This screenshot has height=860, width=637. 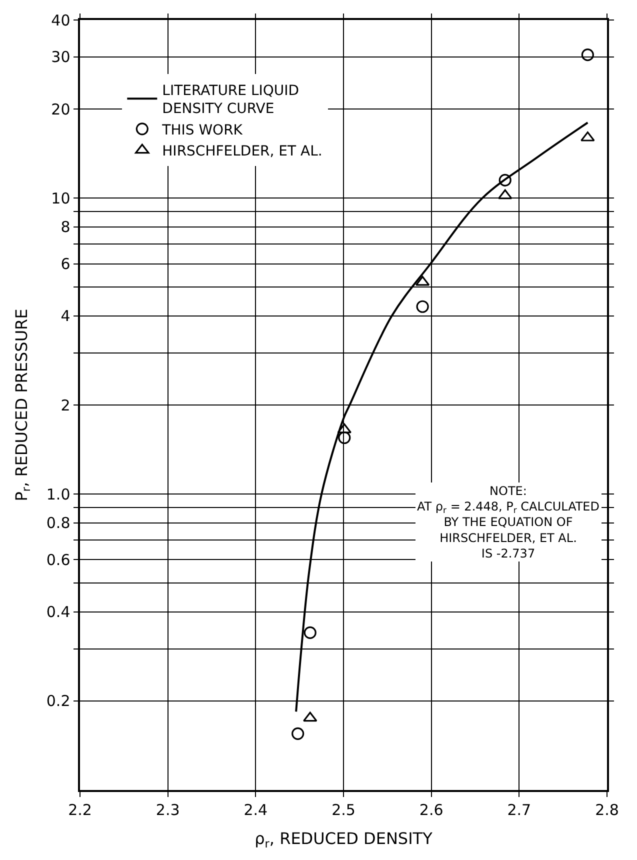 What do you see at coordinates (65, 316) in the screenshot?
I see `y-tick-label: 4` at bounding box center [65, 316].